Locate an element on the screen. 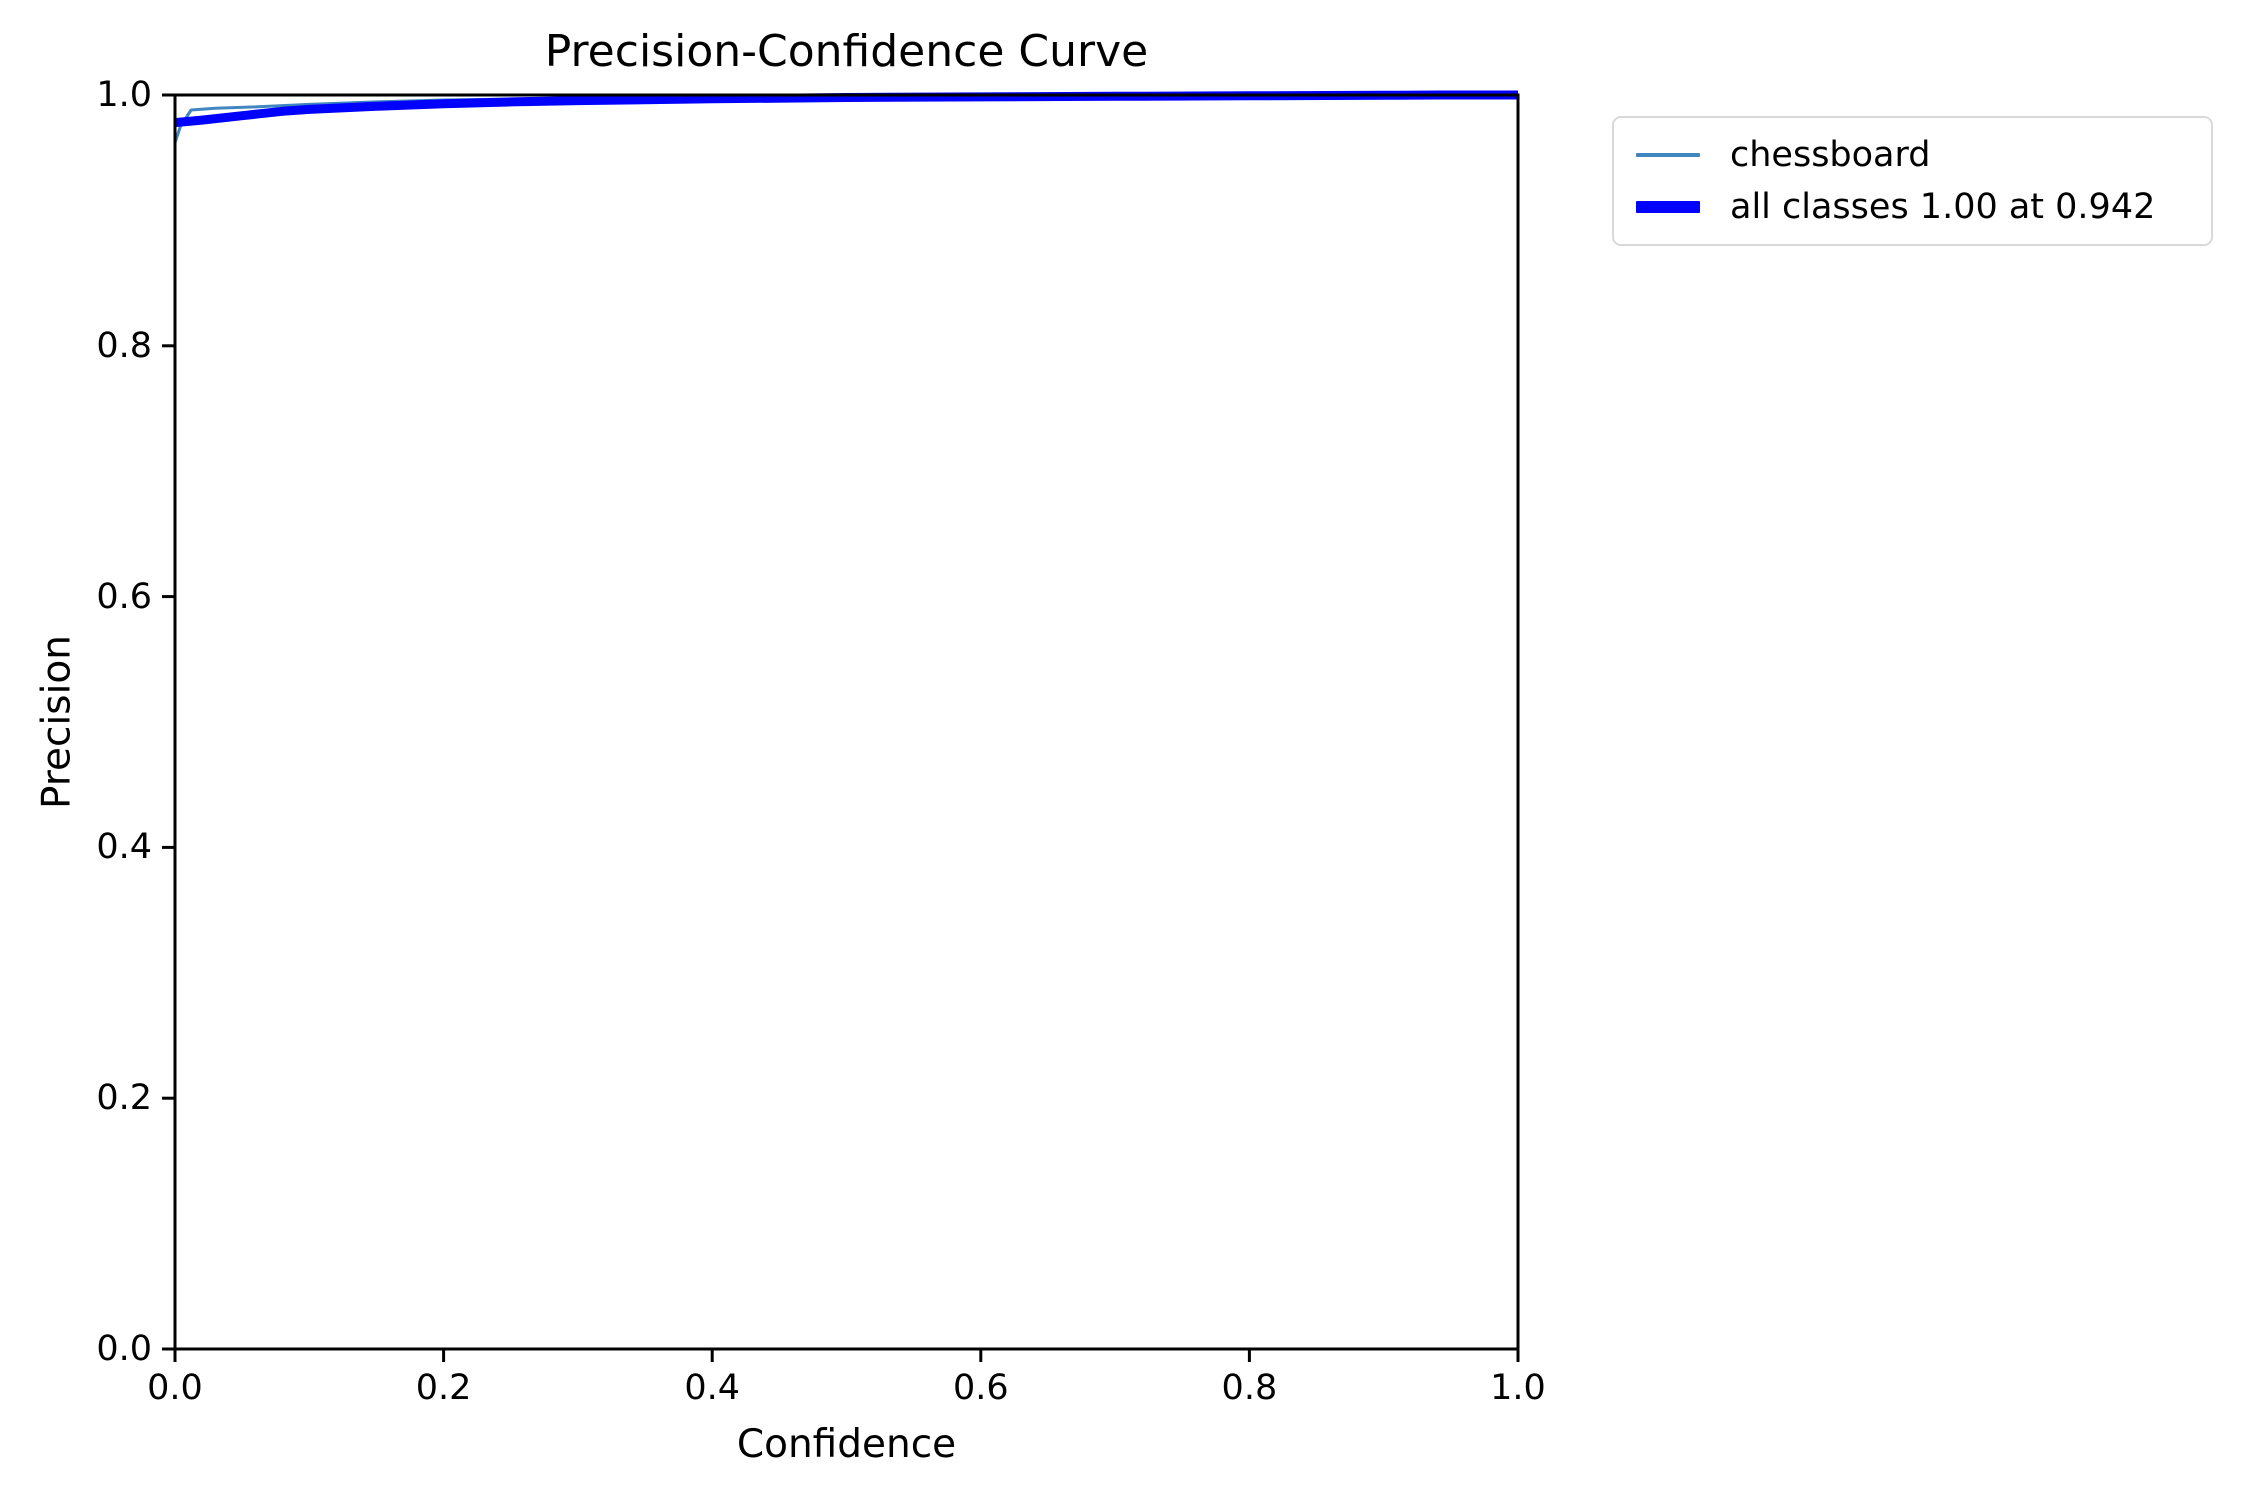  y-tick-label: 0.0 is located at coordinates (124, 1349).